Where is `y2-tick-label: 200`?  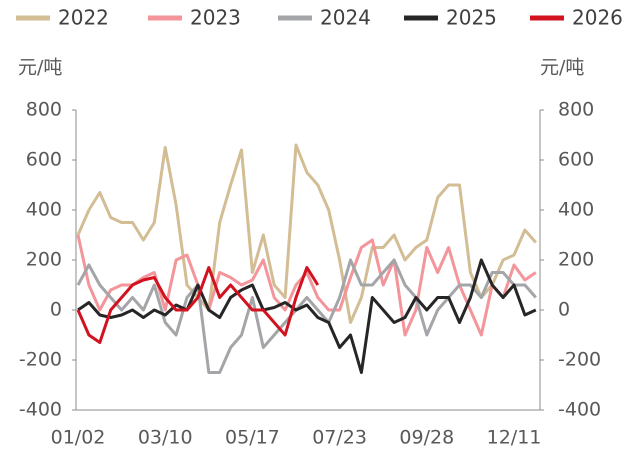 y2-tick-label: 200 is located at coordinates (576, 260).